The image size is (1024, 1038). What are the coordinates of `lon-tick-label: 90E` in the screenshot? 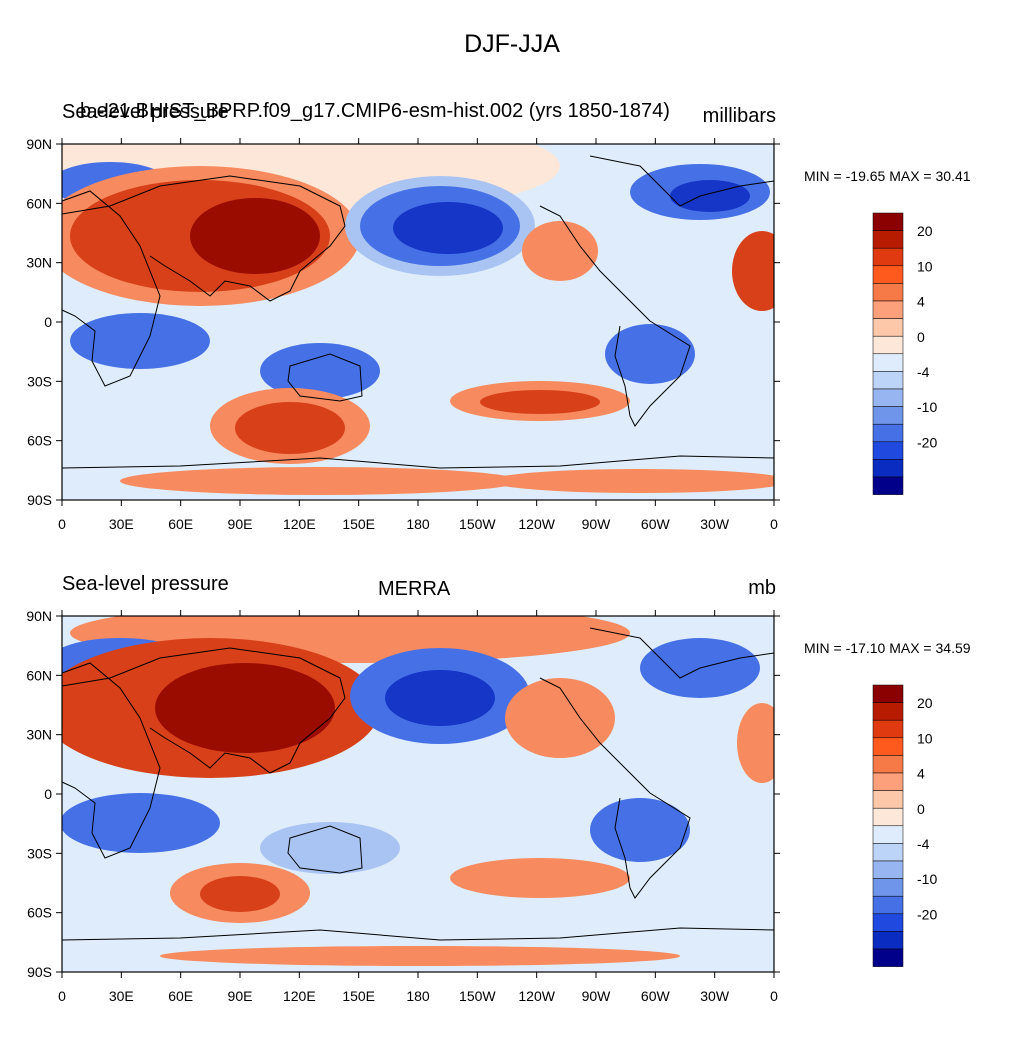 It's located at (240, 524).